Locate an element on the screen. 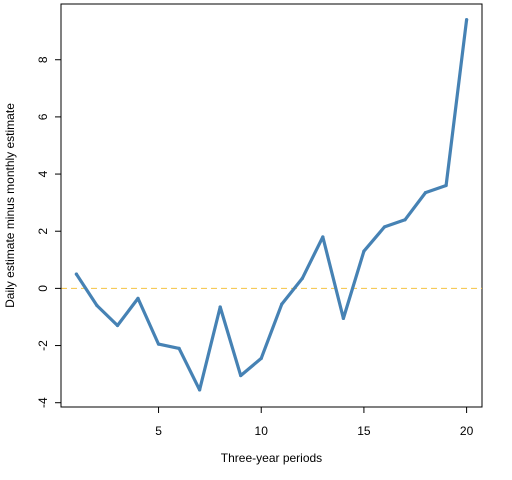 This screenshot has height=480, width=512. y-tick-label: 2 is located at coordinates (43, 231).